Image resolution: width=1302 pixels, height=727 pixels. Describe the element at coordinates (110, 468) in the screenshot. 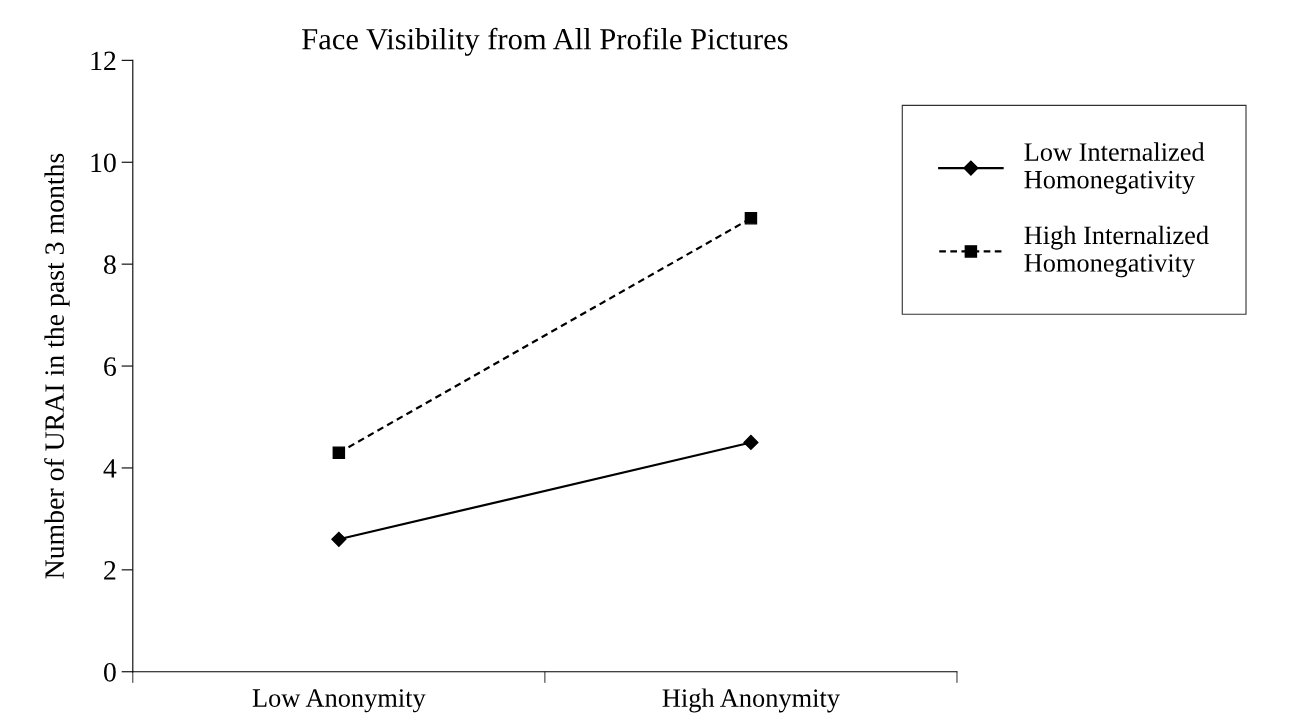

I see `y-tick-label: 4` at that location.